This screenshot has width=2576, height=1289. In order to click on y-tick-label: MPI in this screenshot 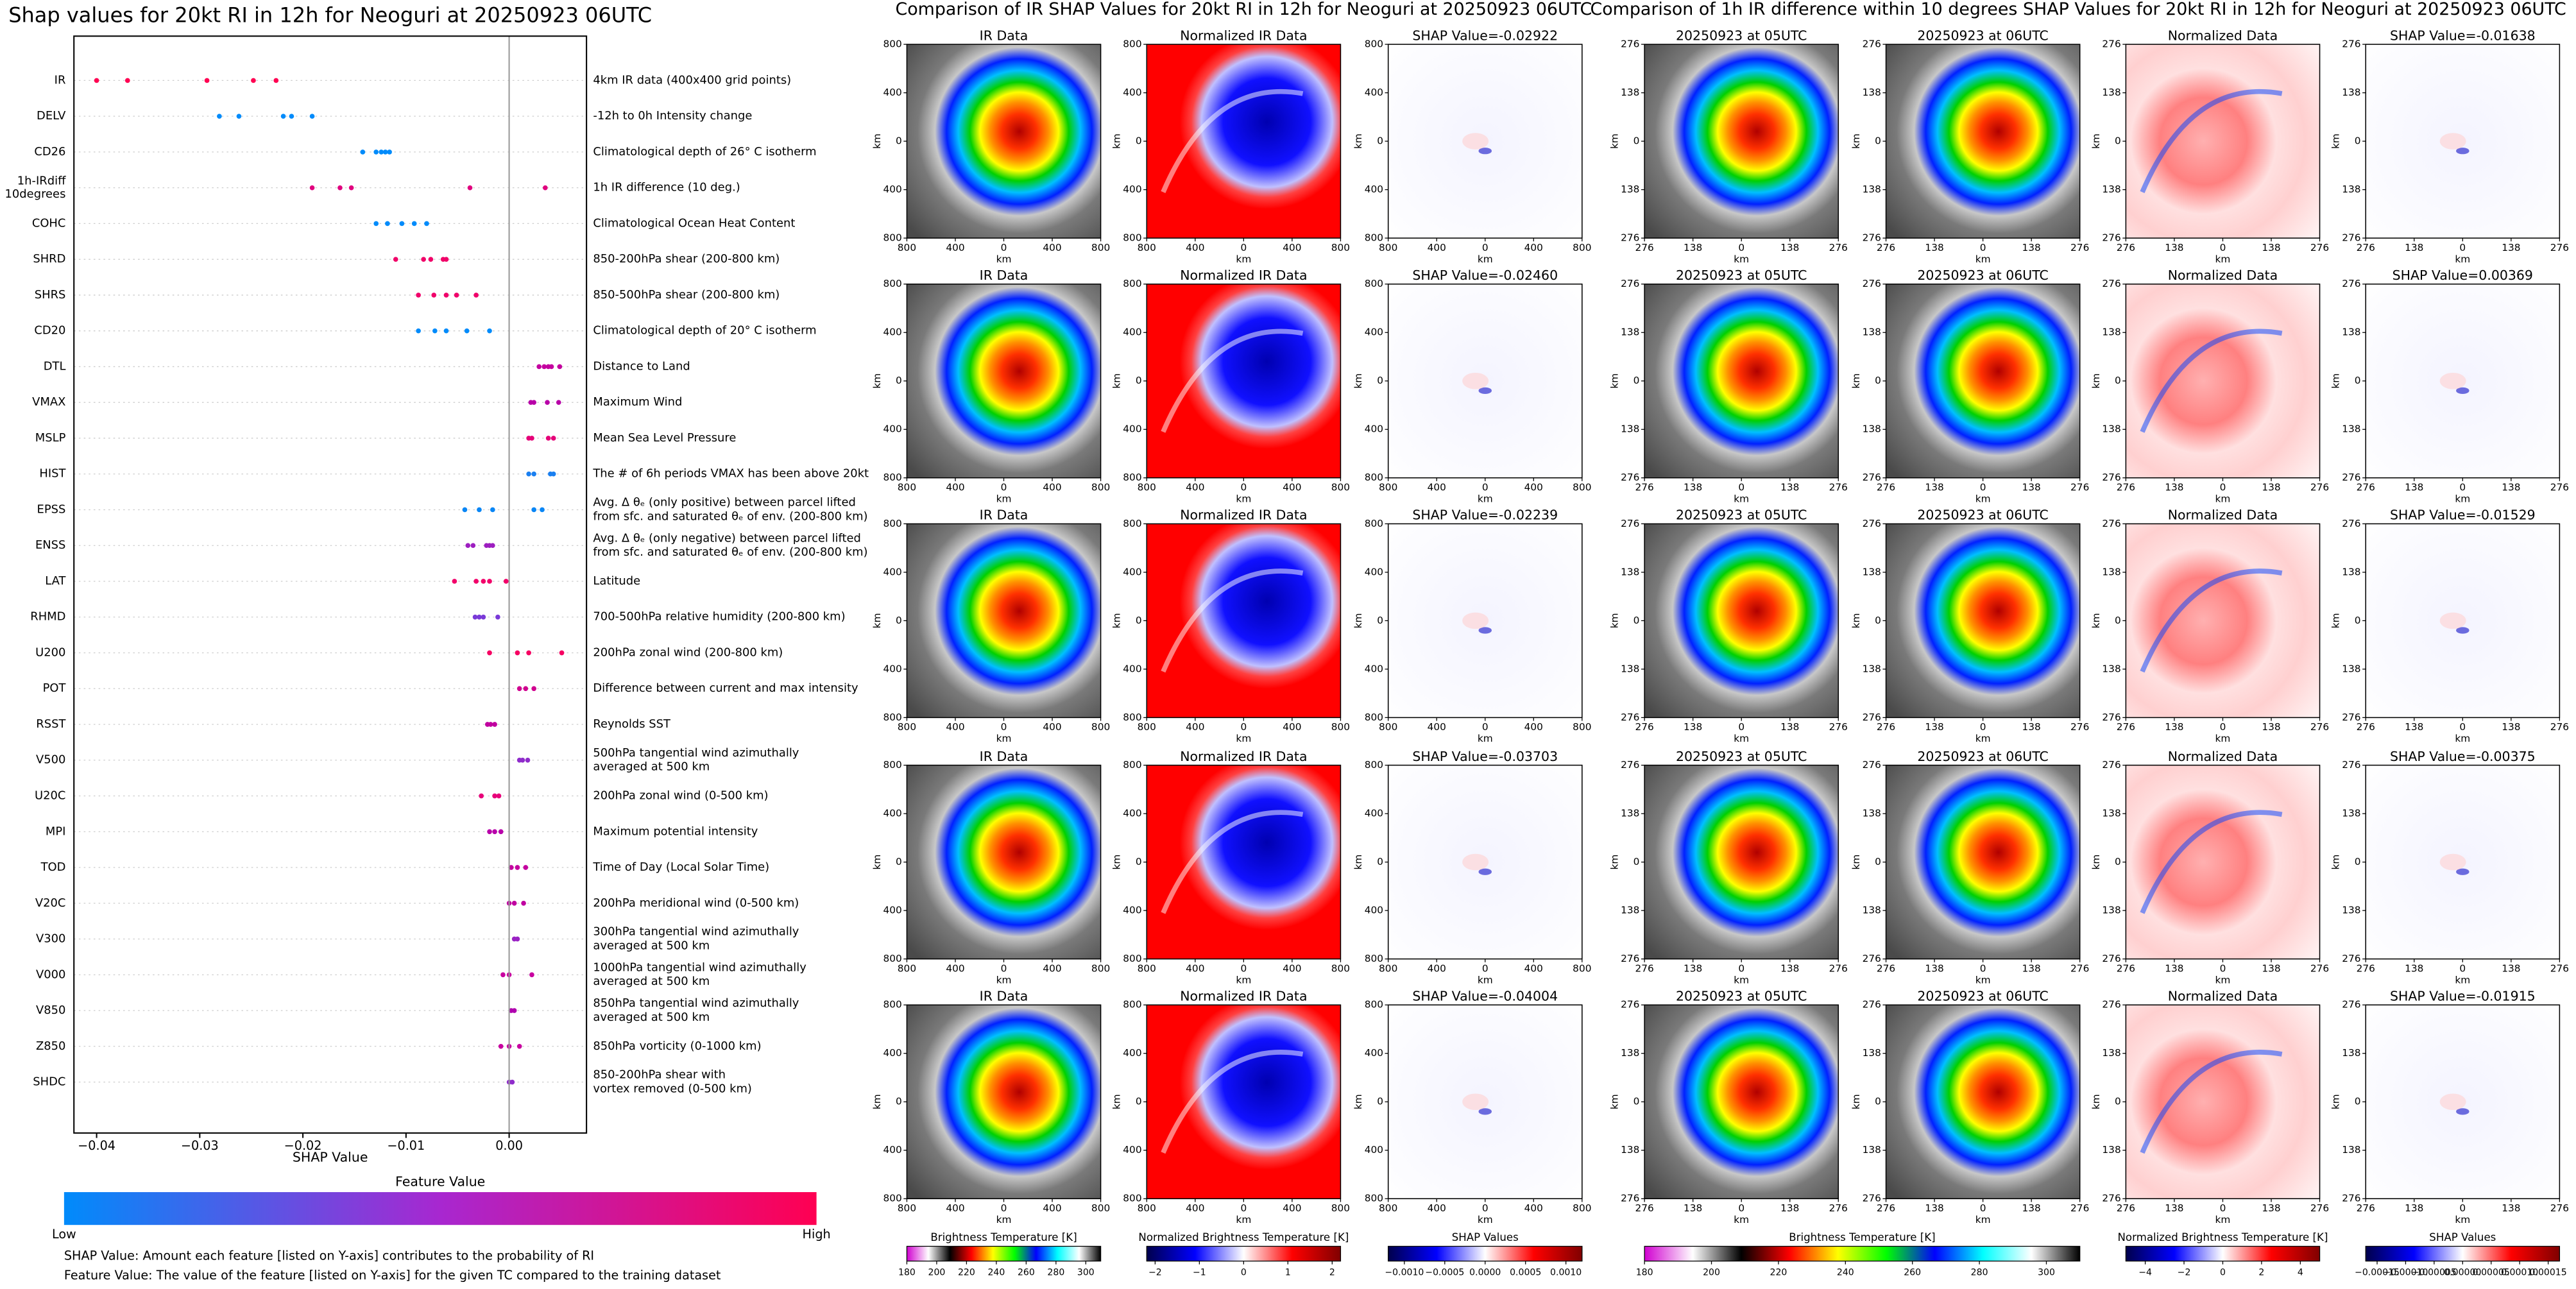, I will do `click(56, 831)`.